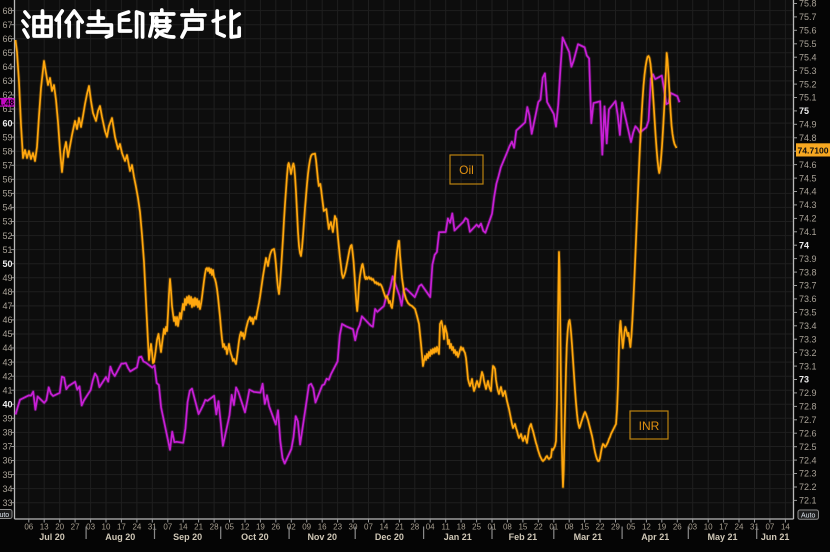 This screenshot has height=552, width=830. What do you see at coordinates (7, 180) in the screenshot?
I see `svg-text: 56` at bounding box center [7, 180].